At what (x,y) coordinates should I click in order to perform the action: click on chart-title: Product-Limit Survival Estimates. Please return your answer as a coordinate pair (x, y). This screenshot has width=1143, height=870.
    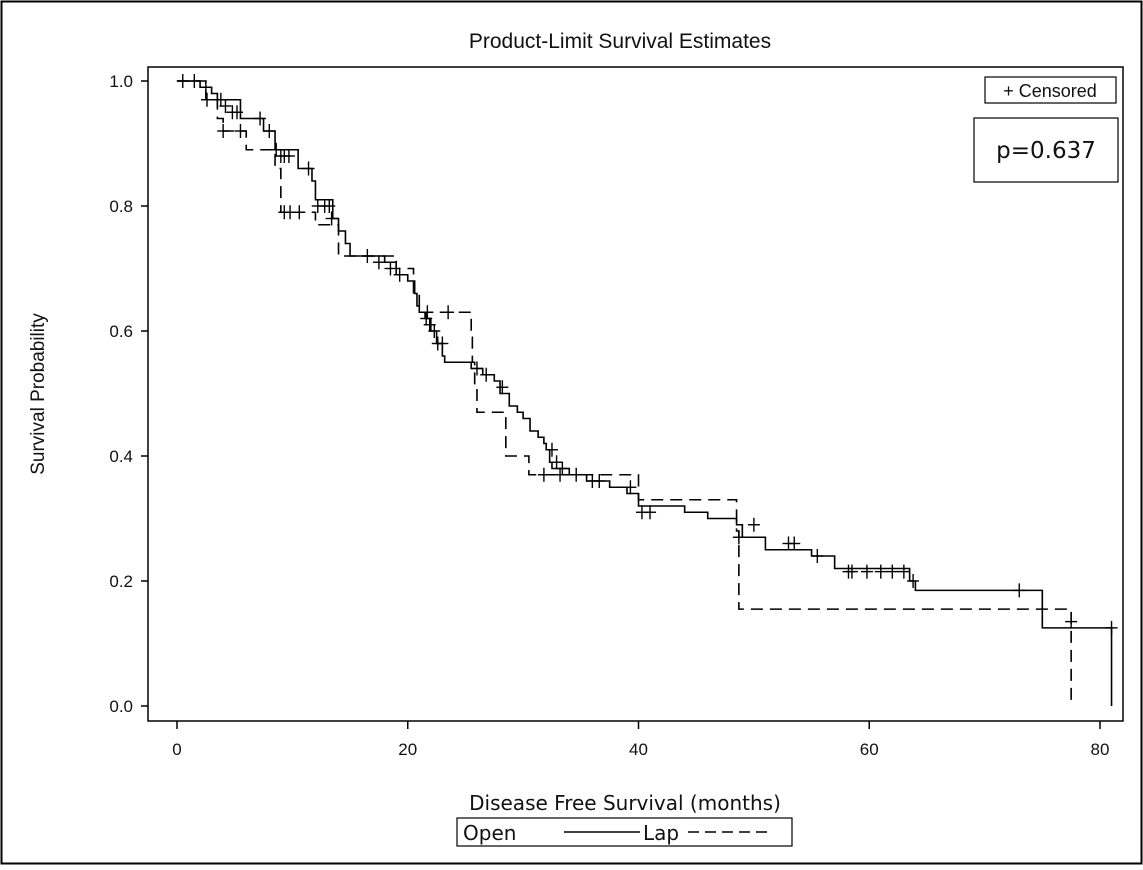
    Looking at the image, I should click on (620, 41).